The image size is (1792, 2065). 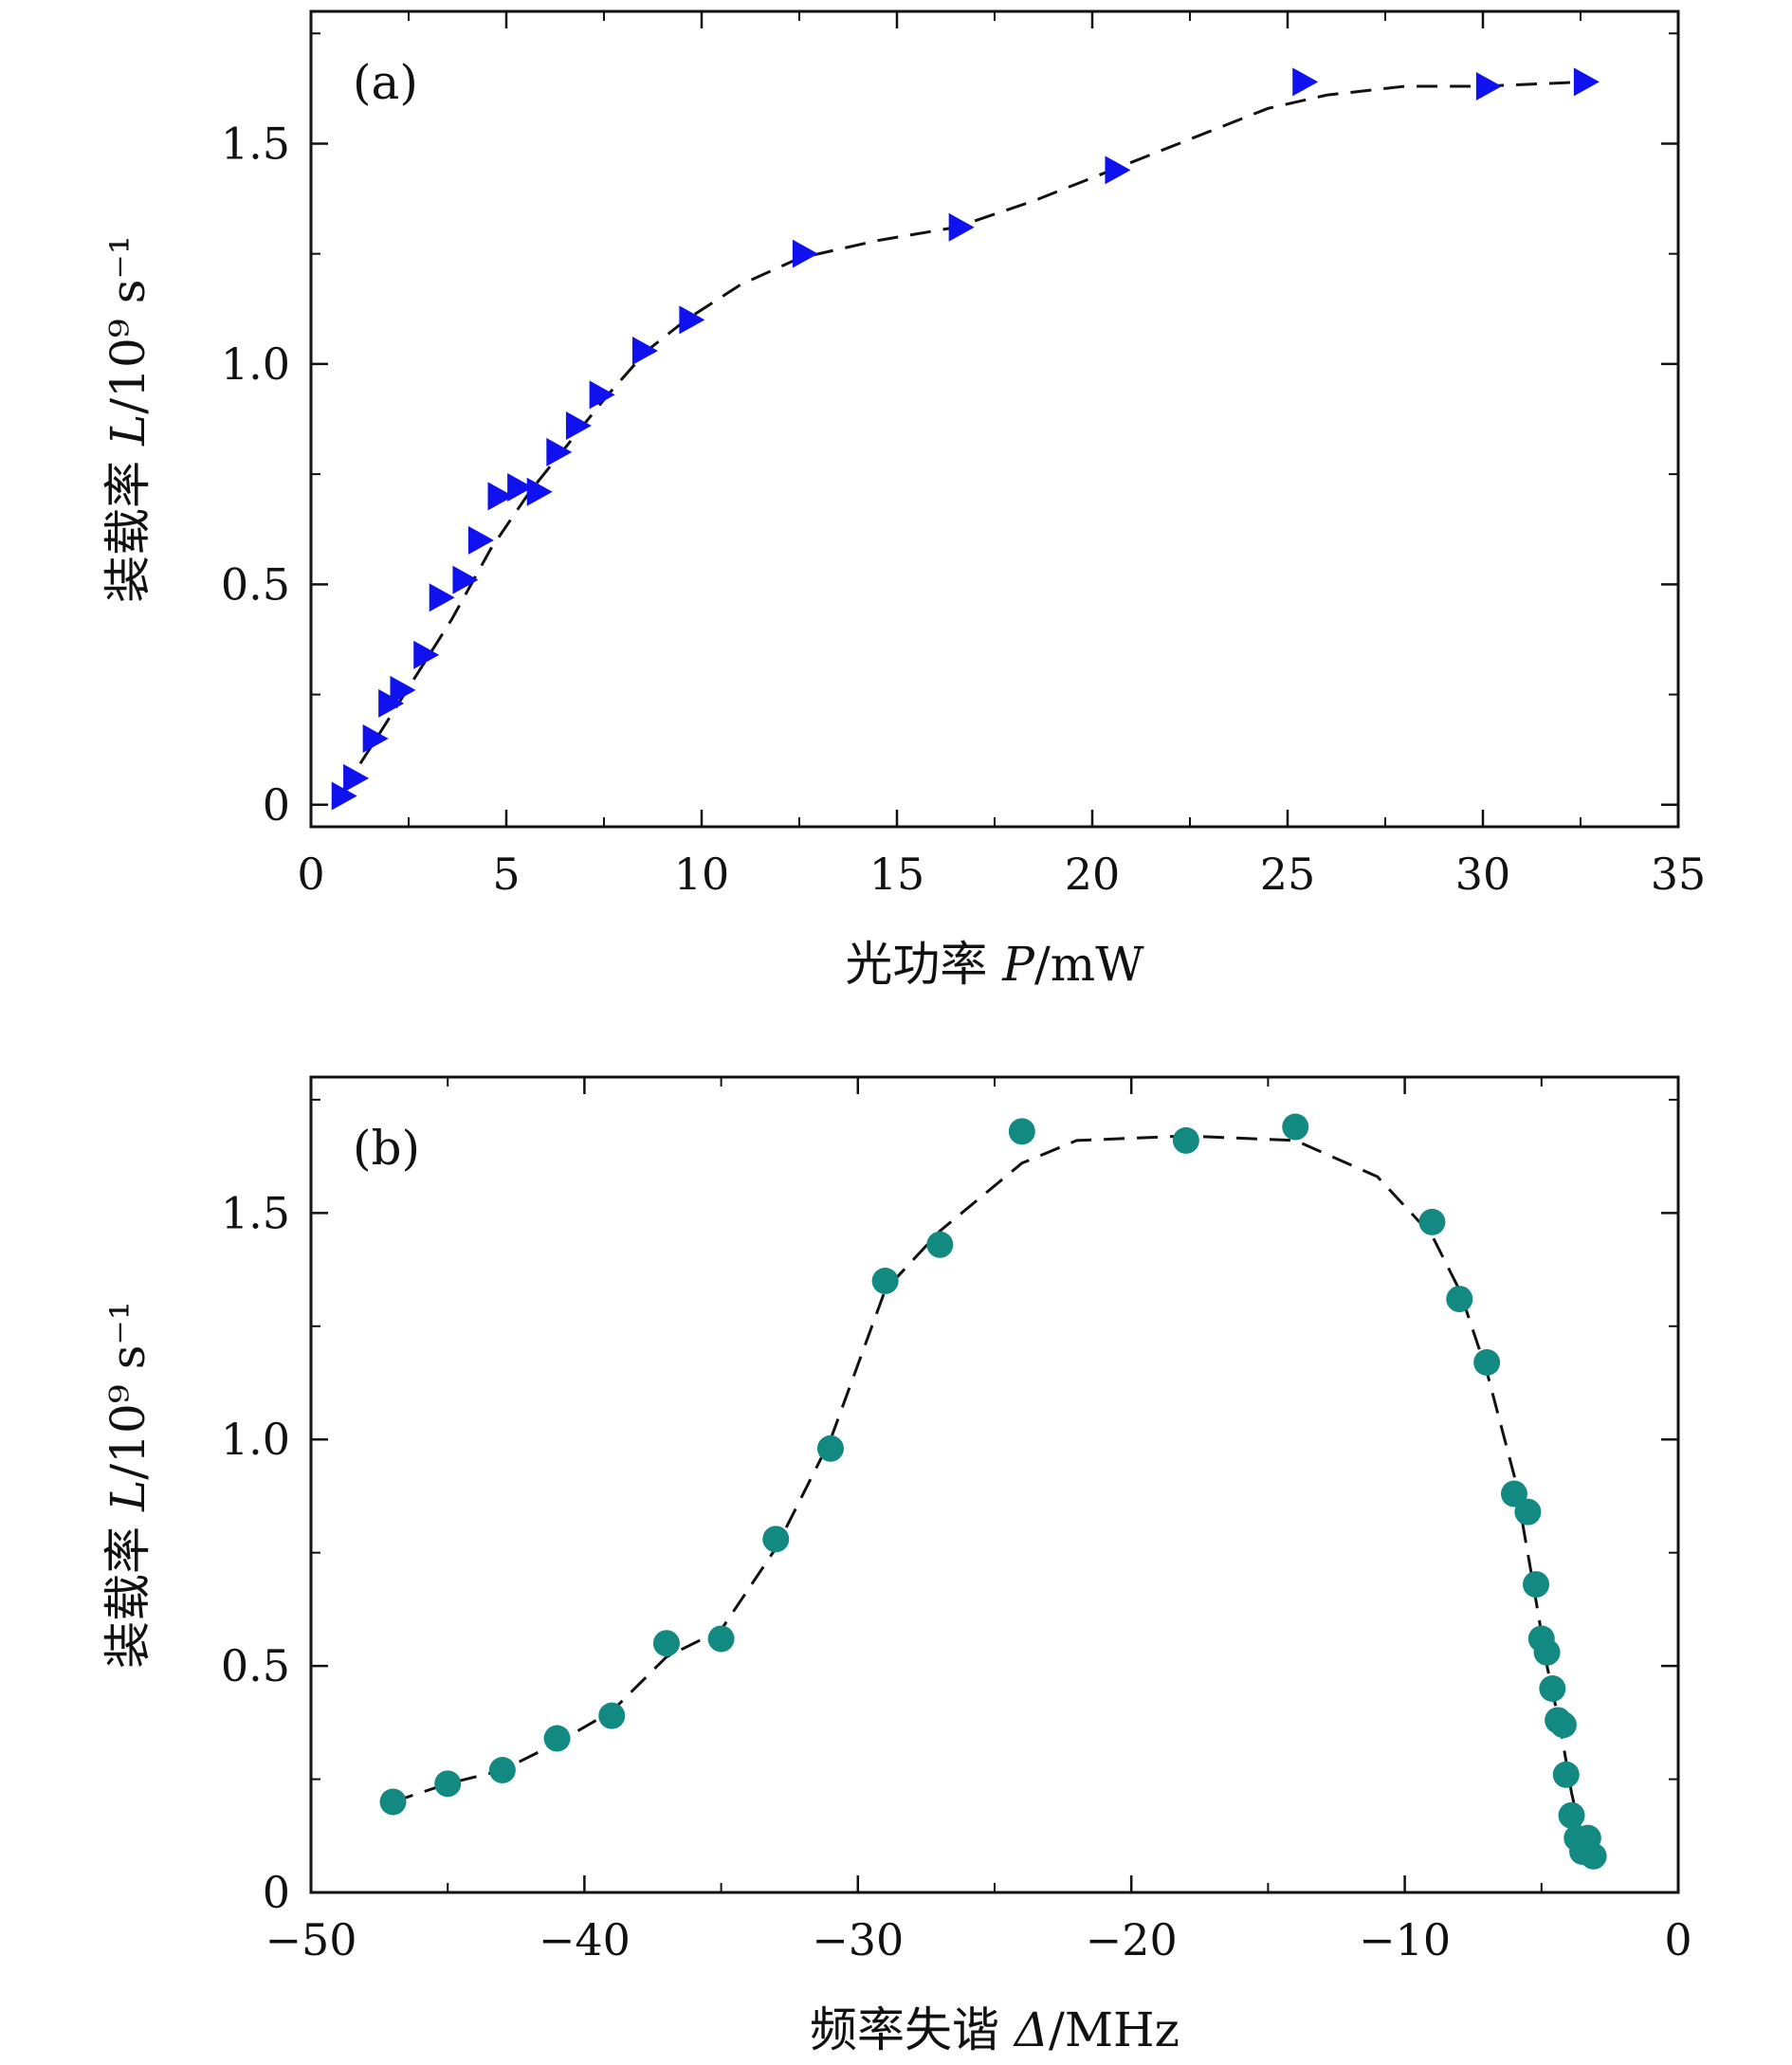 I want to click on x-tick-label: −10, so click(x=1405, y=1939).